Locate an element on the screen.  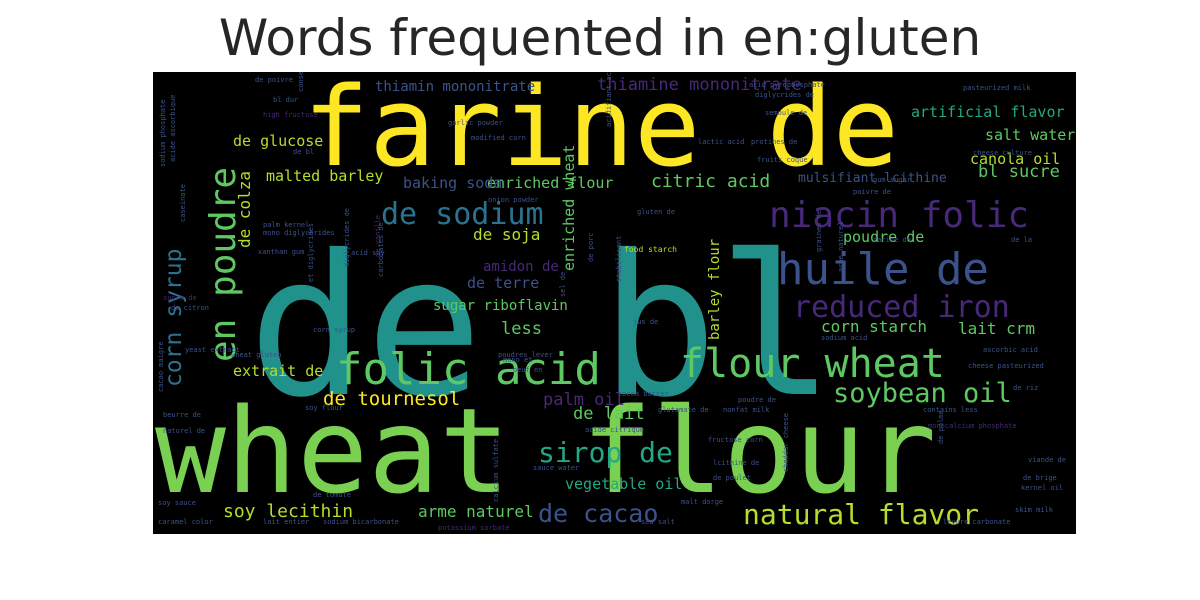
cloud-word: onion powder is located at coordinates (513, 200).